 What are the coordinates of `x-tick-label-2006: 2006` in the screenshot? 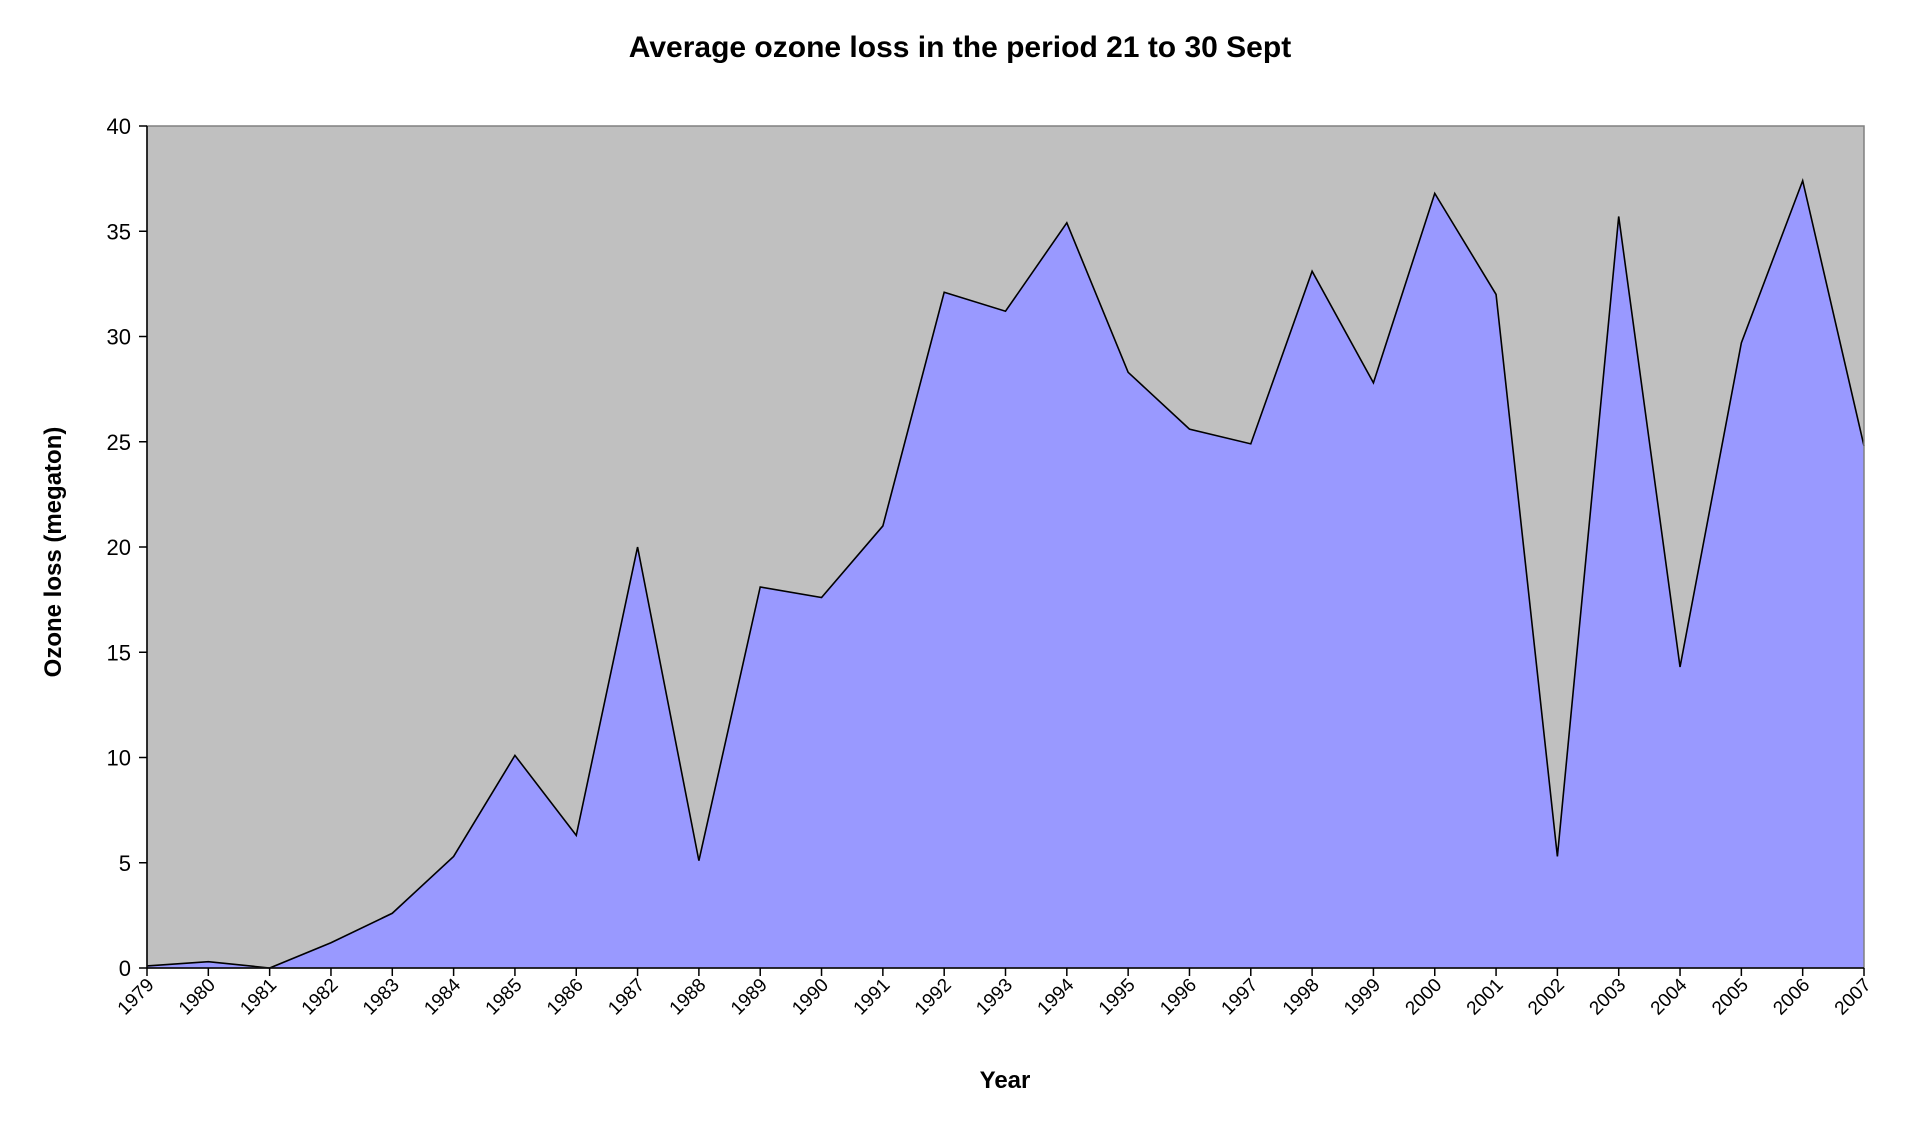 It's located at (1791, 997).